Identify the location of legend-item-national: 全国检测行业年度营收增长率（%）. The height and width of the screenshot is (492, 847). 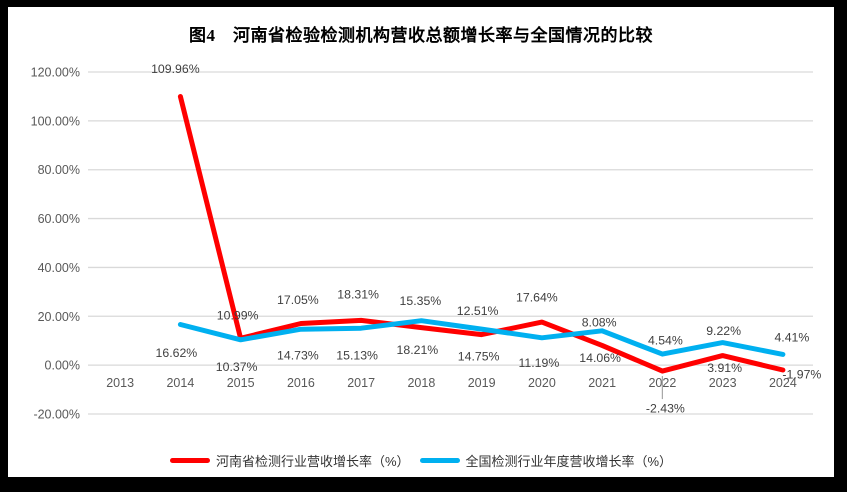
(546, 460).